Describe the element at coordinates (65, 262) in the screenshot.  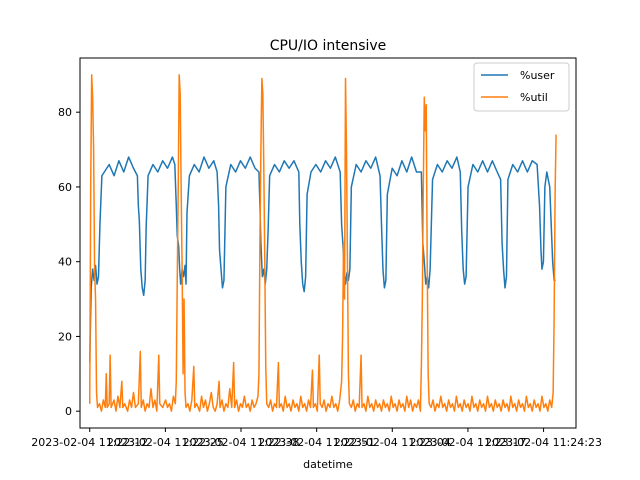
I see `y-tick-label: 40` at that location.